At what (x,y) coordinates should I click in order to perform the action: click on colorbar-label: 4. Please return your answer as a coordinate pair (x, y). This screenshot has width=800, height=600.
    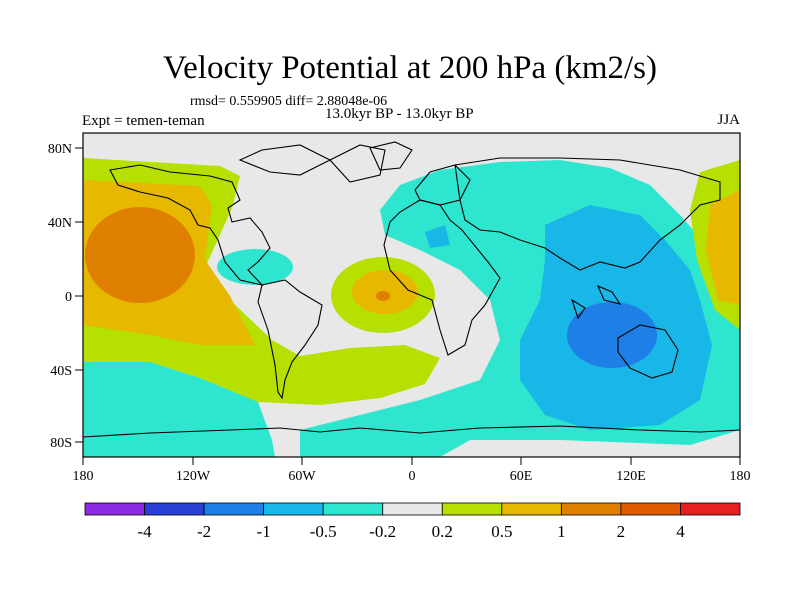
    Looking at the image, I should click on (680, 531).